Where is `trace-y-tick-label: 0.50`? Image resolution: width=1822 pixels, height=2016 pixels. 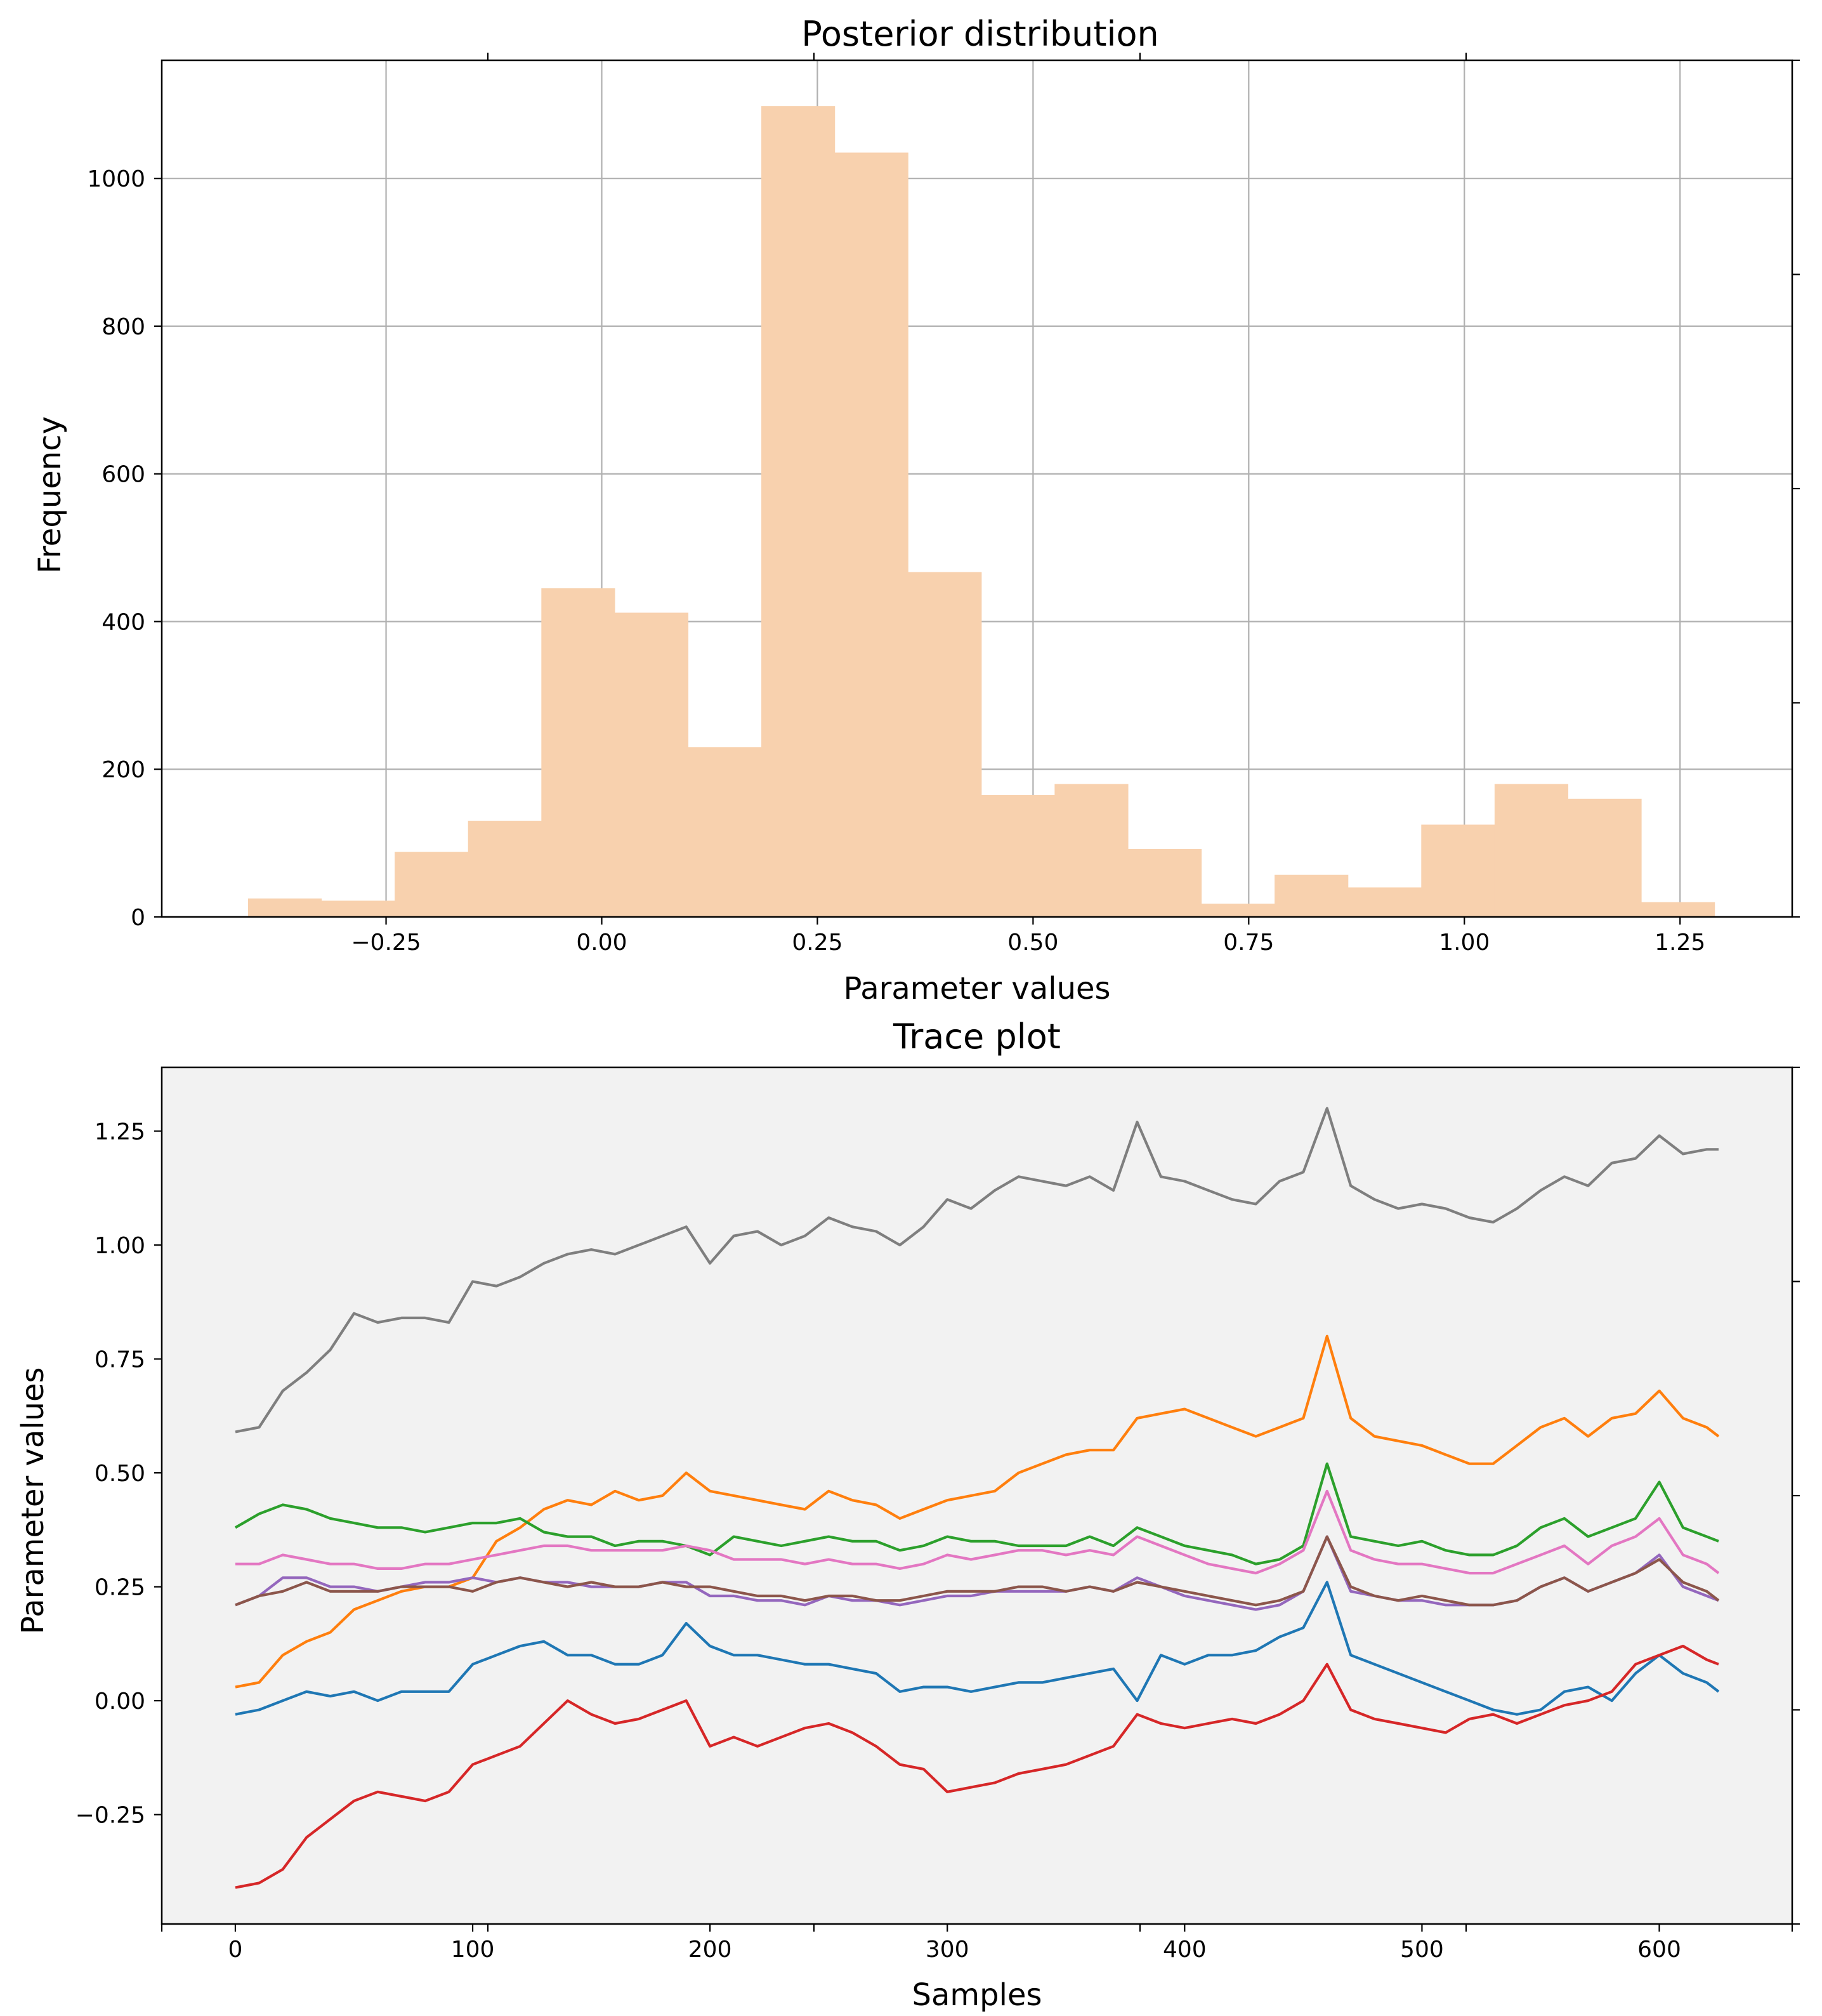
trace-y-tick-label: 0.50 is located at coordinates (120, 1474).